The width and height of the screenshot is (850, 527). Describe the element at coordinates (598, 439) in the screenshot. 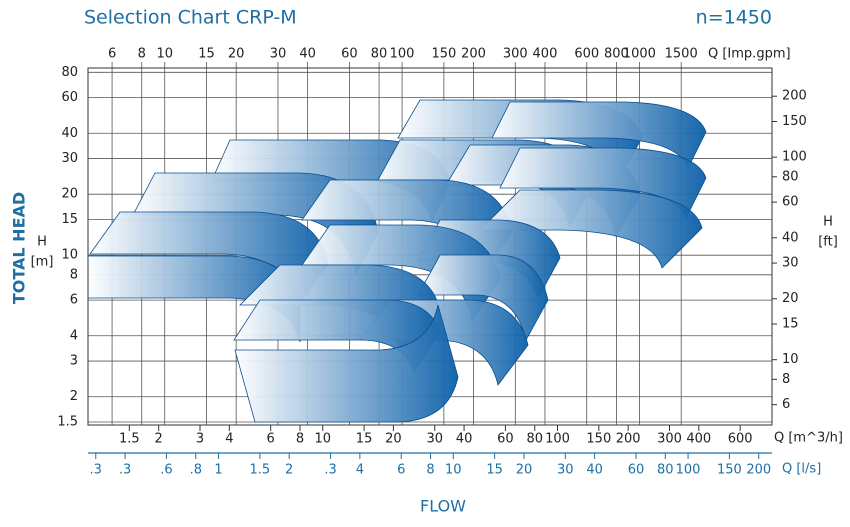

I see `x-tick-label: 150` at that location.